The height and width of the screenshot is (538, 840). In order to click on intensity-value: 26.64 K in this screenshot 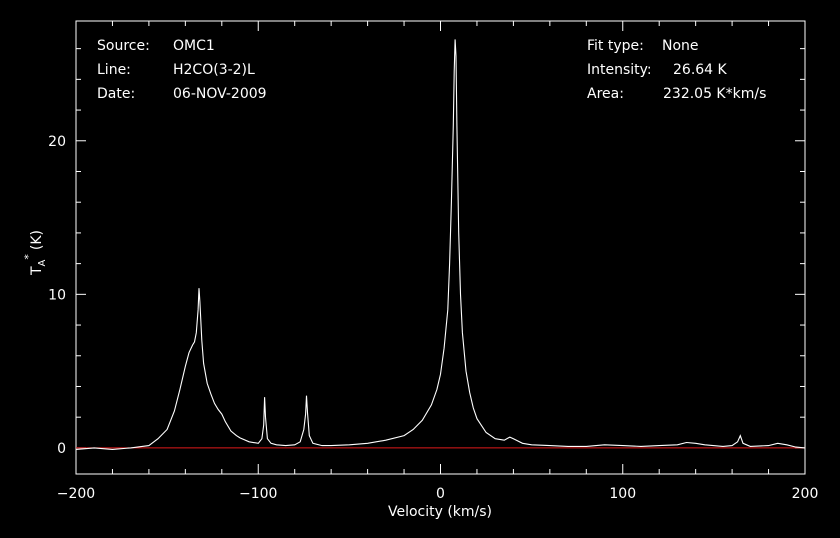, I will do `click(700, 70)`.